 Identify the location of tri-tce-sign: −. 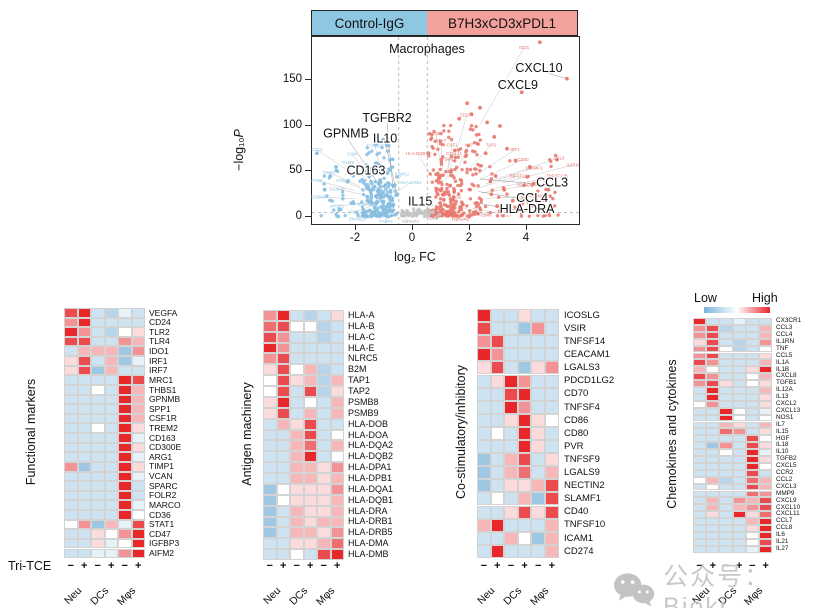
(70, 566).